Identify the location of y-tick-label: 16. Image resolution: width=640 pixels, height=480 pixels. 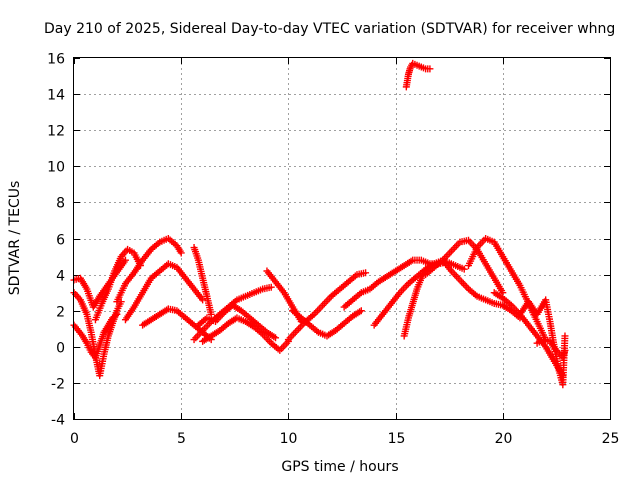
(56, 60).